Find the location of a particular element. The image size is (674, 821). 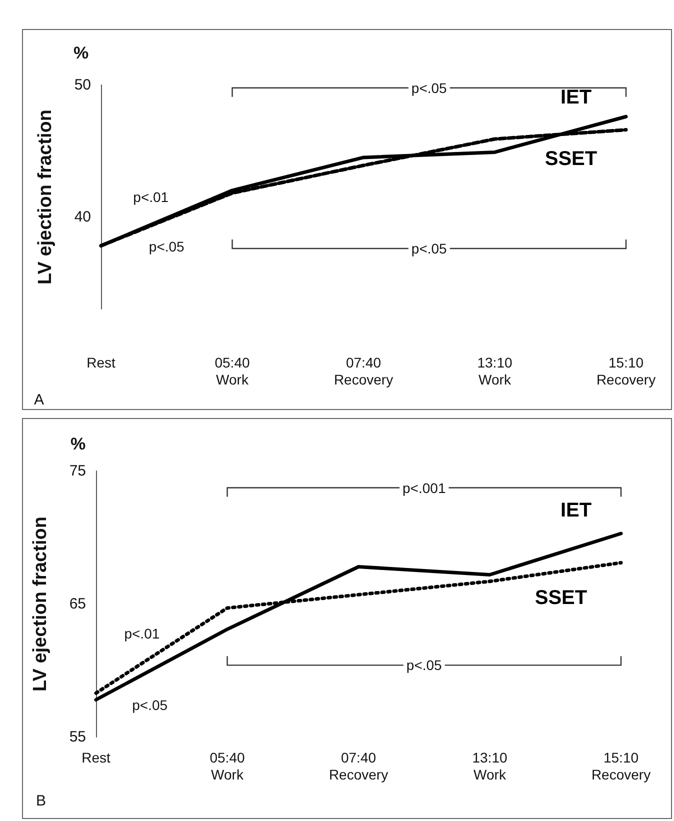

y-tick-label: 75 is located at coordinates (77, 471).